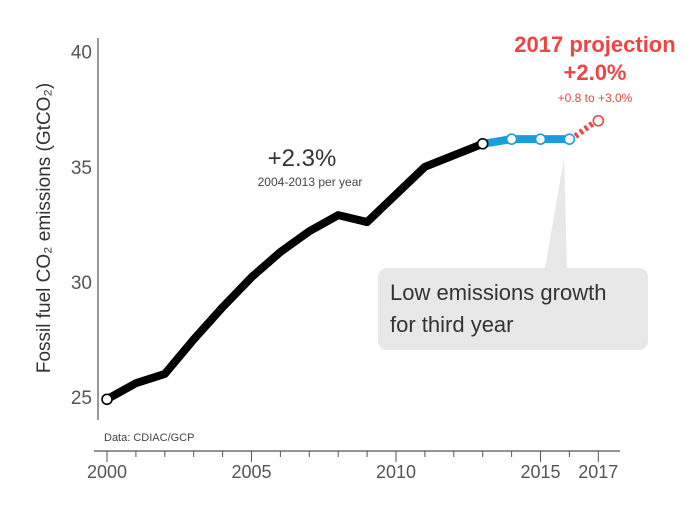 This screenshot has width=700, height=506. I want to click on y-axis-title: Fossil fuel CO₂ emissions (GtCO₂), so click(44, 228).